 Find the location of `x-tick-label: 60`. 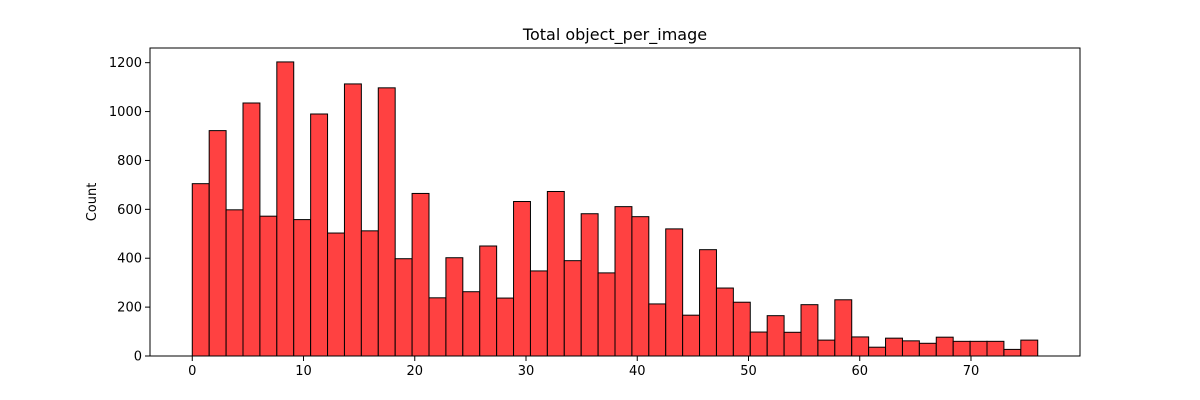

x-tick-label: 60 is located at coordinates (859, 371).